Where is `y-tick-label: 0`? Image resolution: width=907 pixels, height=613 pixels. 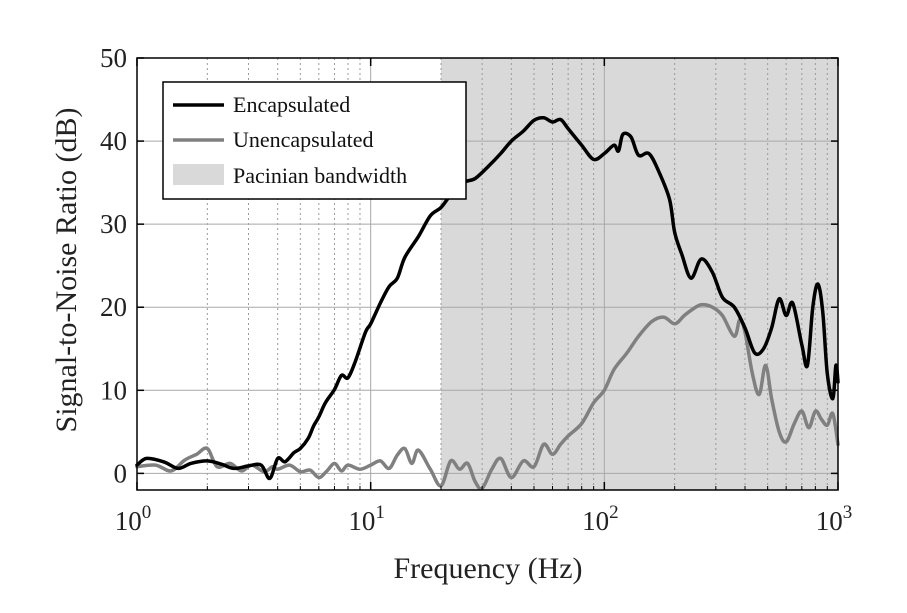
y-tick-label: 0 is located at coordinates (121, 473).